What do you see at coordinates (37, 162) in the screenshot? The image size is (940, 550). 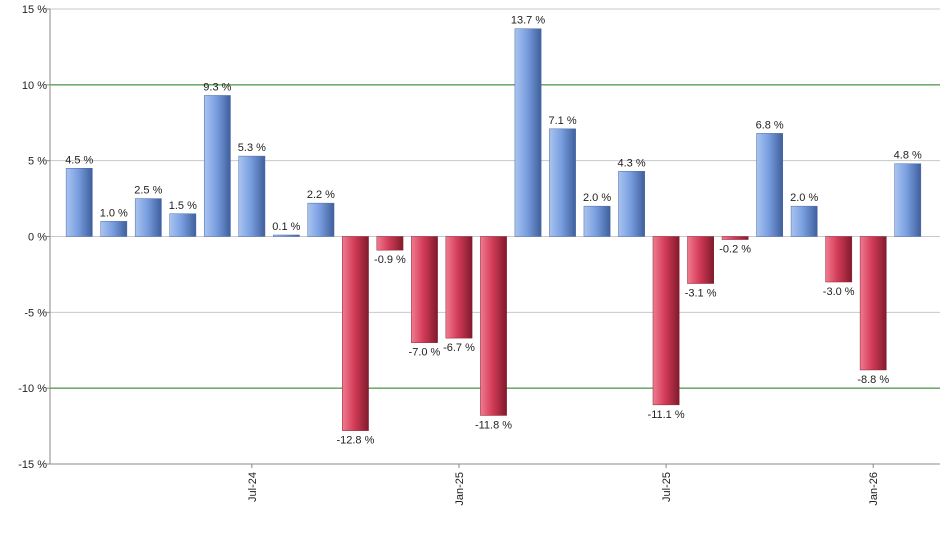 I see `y-tick-label: 5 %` at bounding box center [37, 162].